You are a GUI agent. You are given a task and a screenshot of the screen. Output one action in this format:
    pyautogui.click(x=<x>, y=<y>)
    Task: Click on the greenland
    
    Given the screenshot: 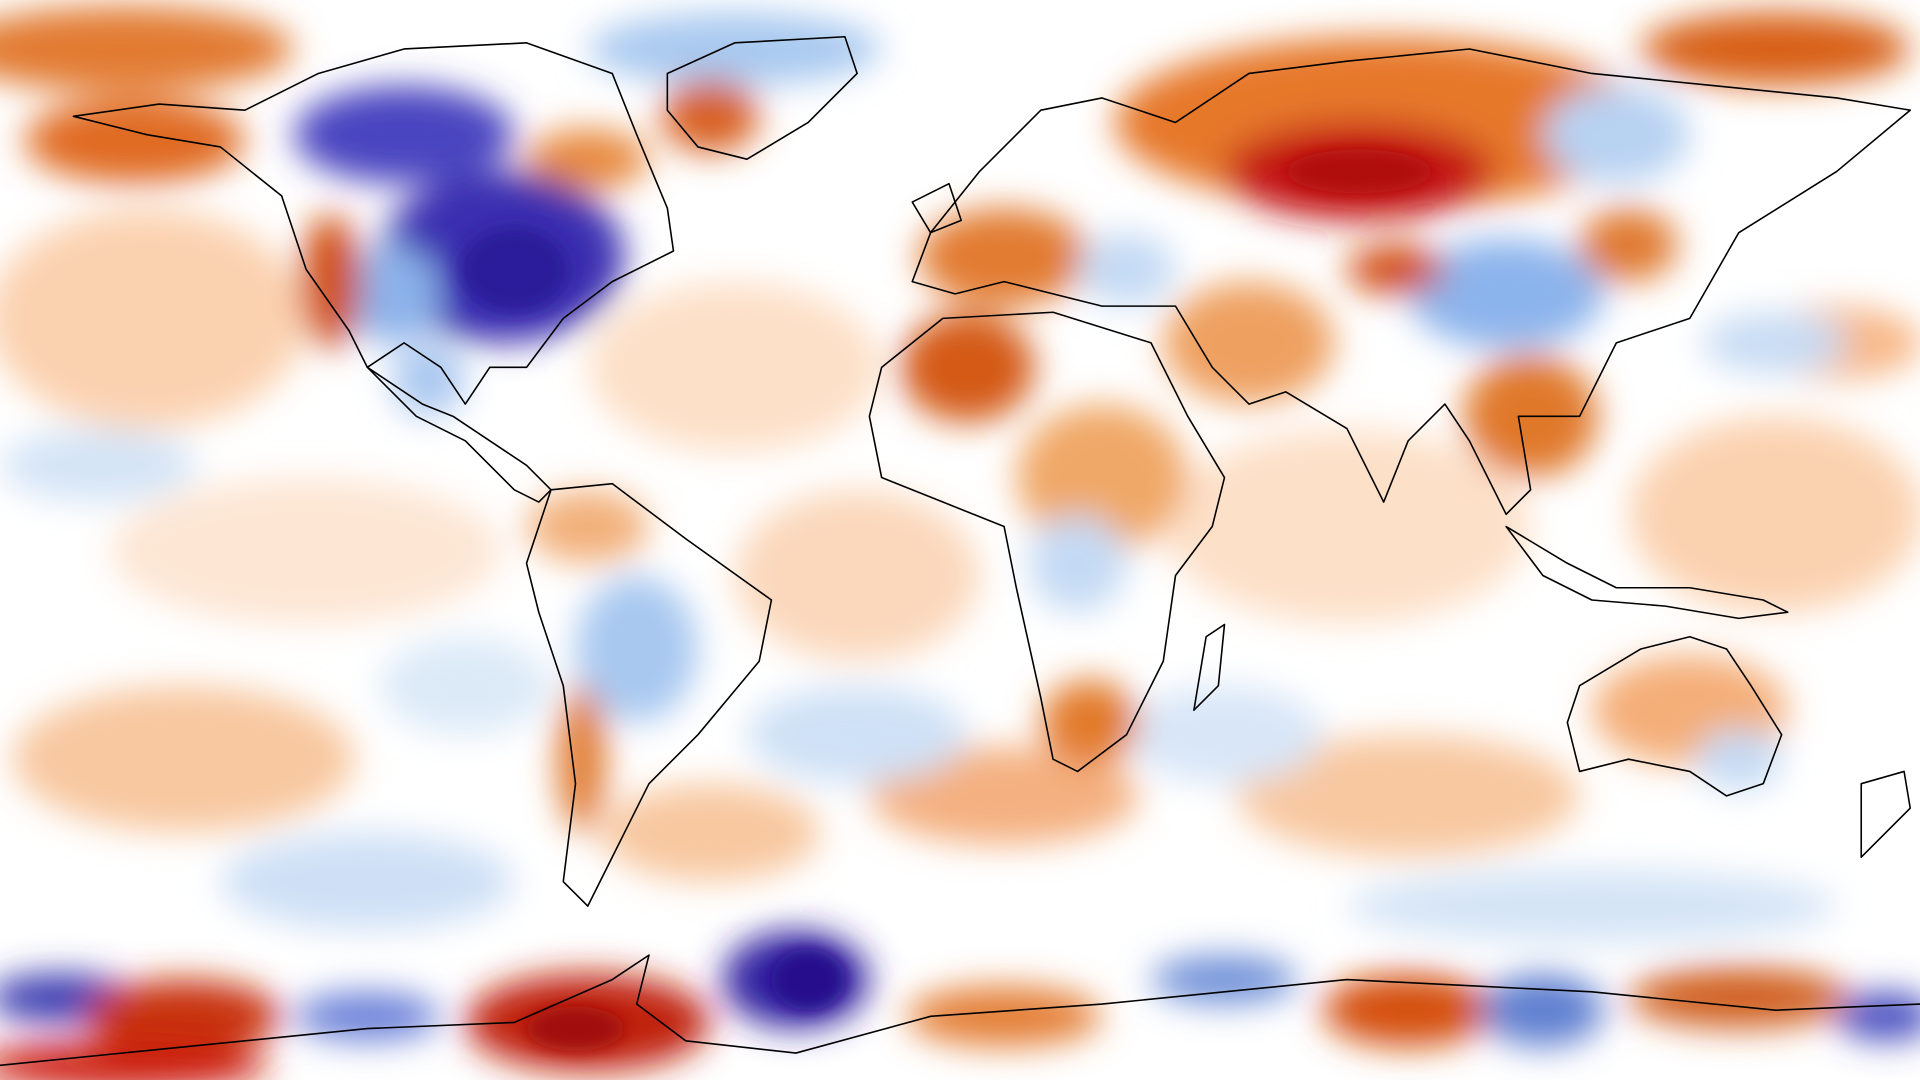 What is the action you would take?
    pyautogui.click(x=762, y=97)
    